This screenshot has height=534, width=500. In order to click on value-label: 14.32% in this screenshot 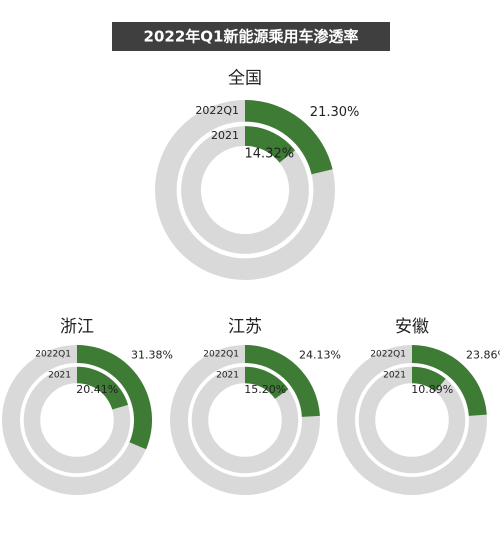, I will do `click(270, 154)`.